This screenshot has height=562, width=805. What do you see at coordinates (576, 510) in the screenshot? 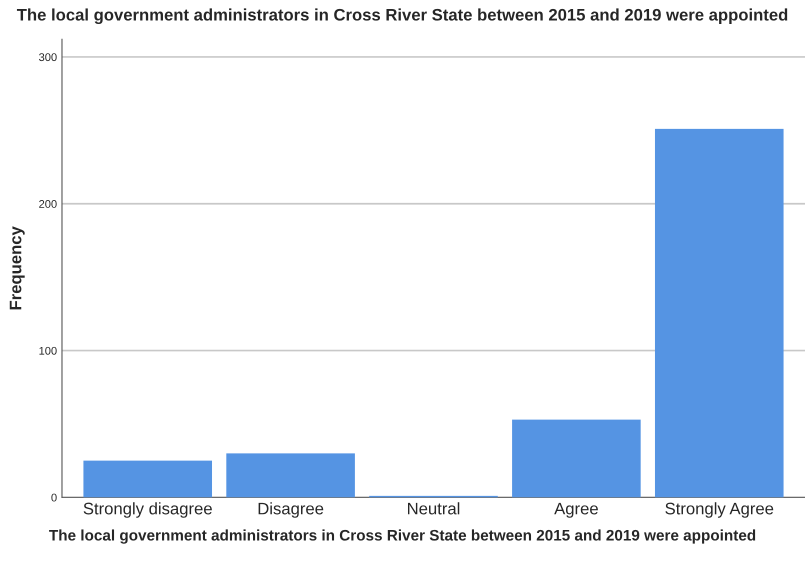
I see `x-tick-label: Agree` at bounding box center [576, 510].